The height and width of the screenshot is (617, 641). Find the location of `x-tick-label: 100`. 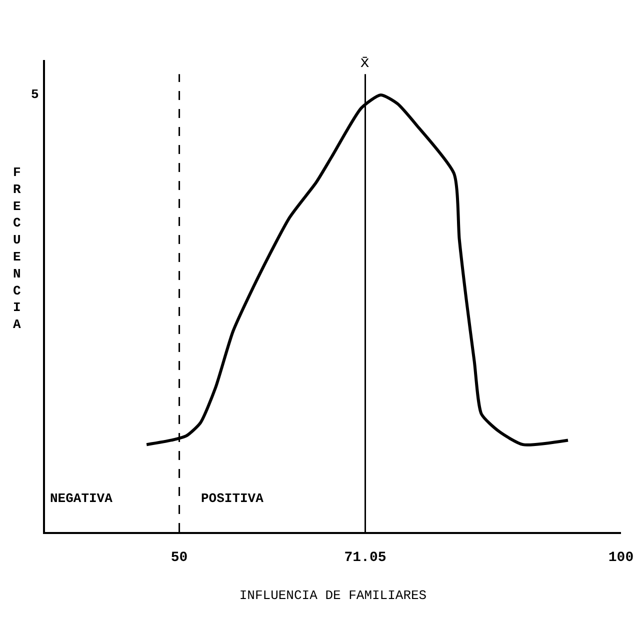

x-tick-label: 100 is located at coordinates (621, 558).